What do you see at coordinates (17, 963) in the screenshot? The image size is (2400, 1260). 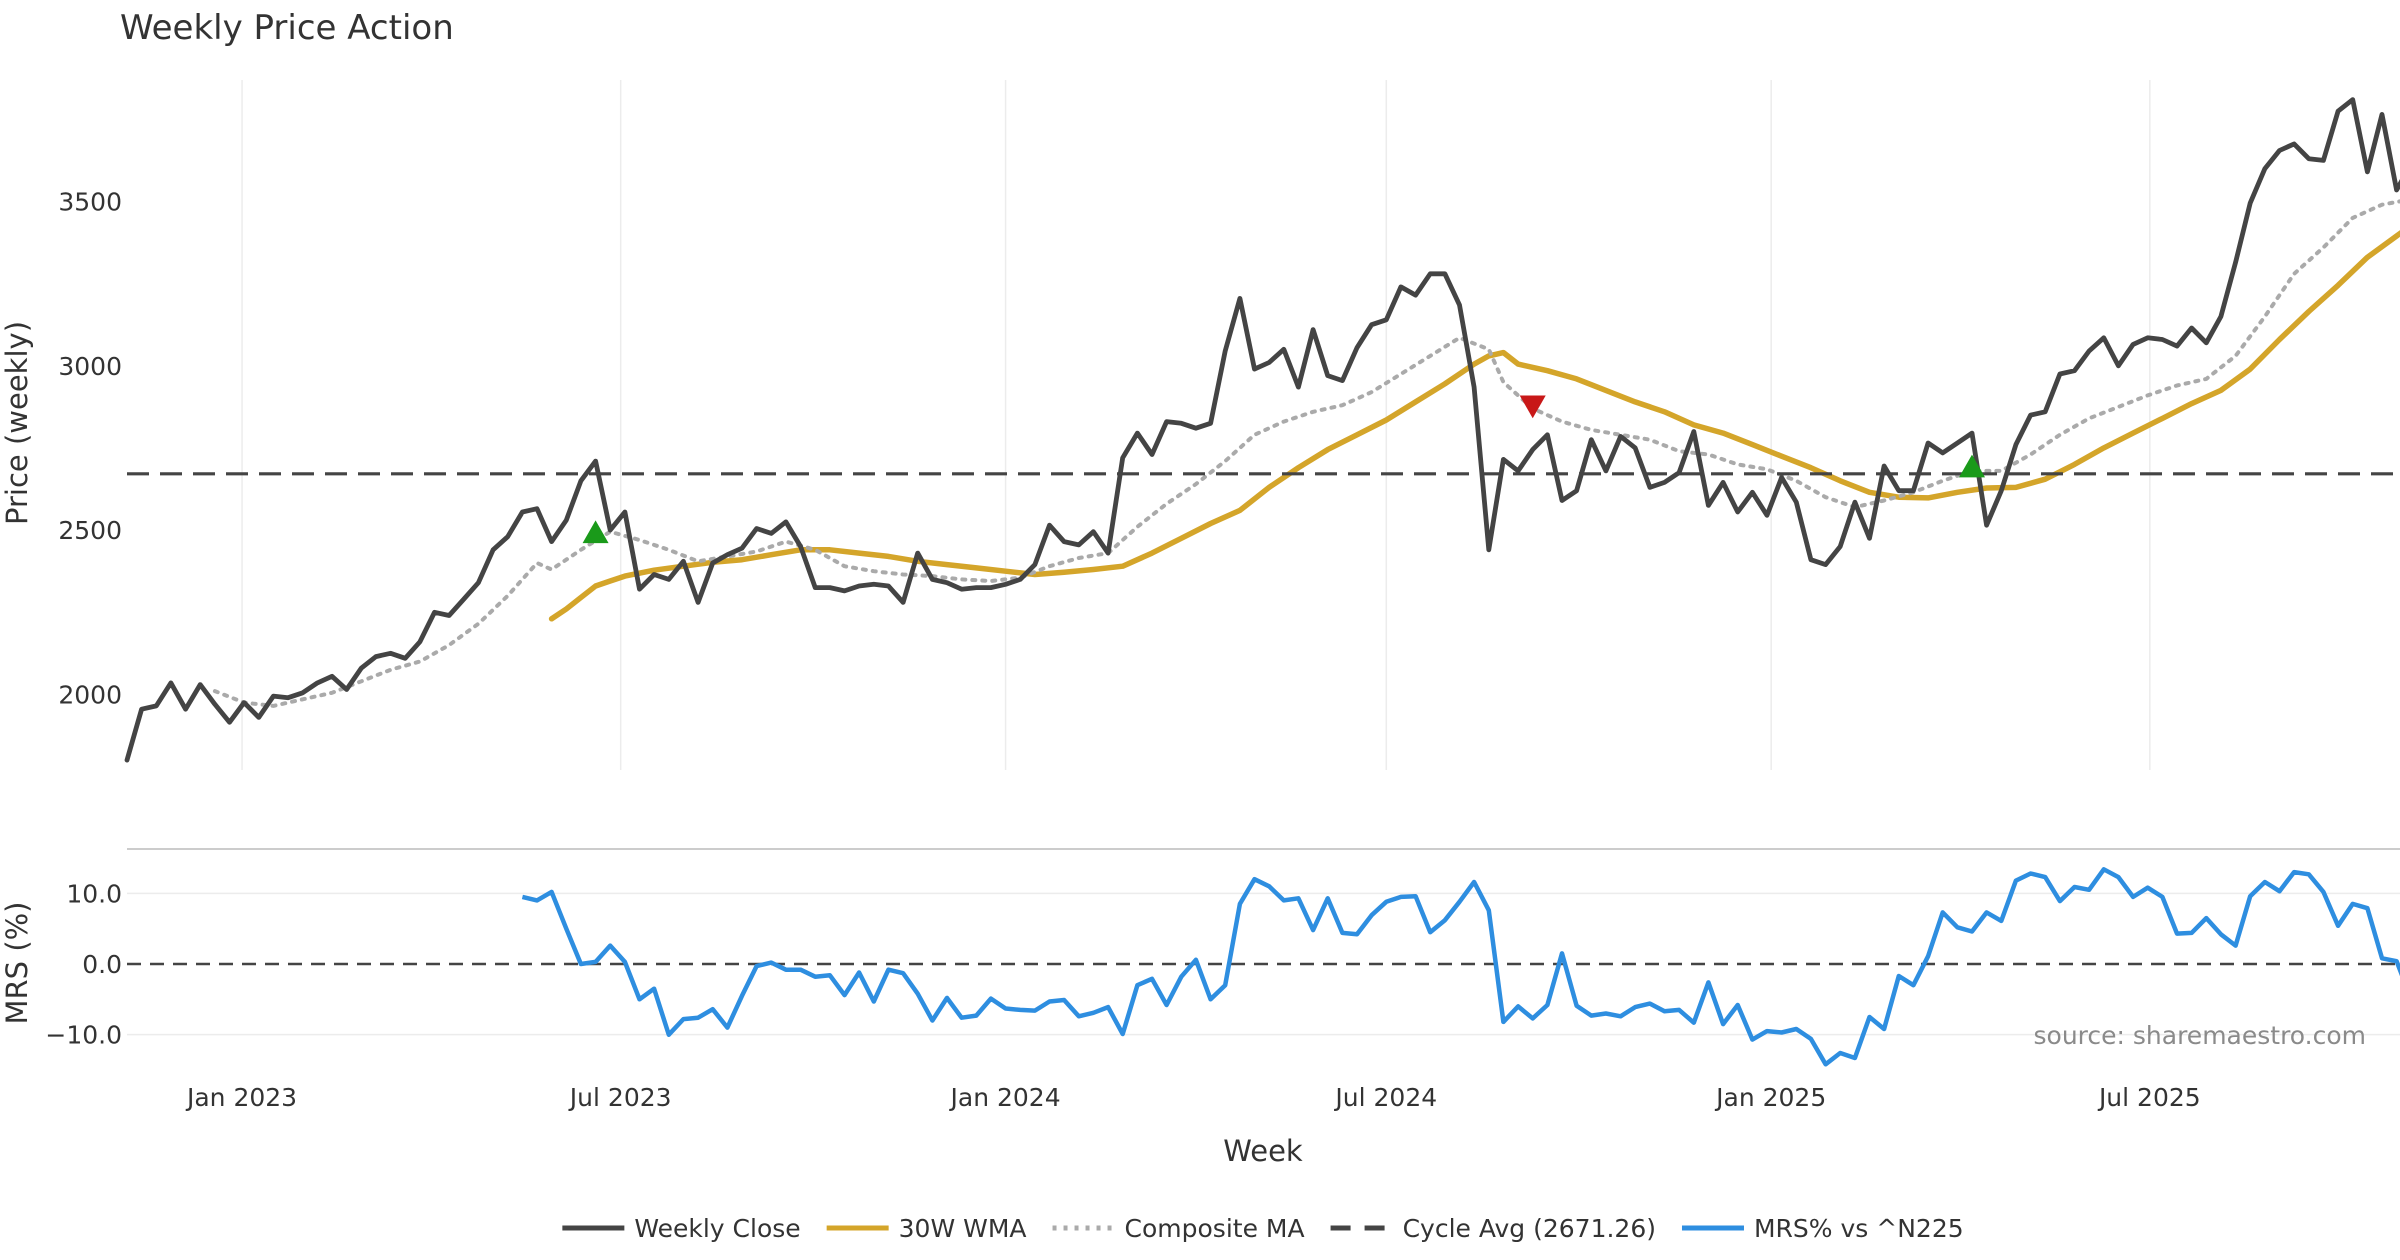 I see `y-axis-title-mrs: MRS (%)` at bounding box center [17, 963].